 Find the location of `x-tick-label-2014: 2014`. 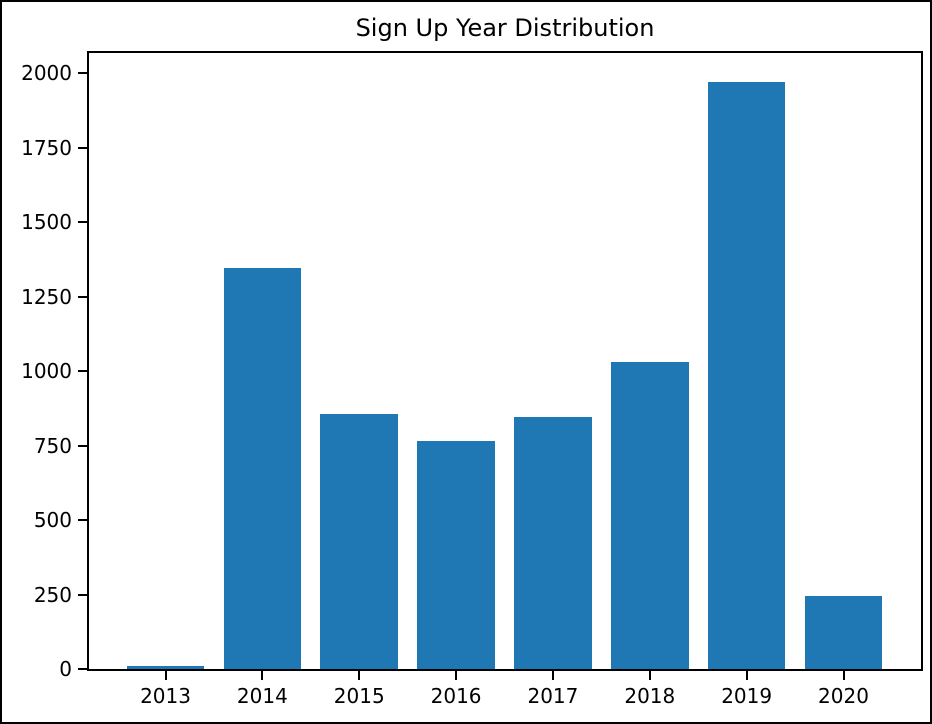

x-tick-label-2014: 2014 is located at coordinates (262, 696).